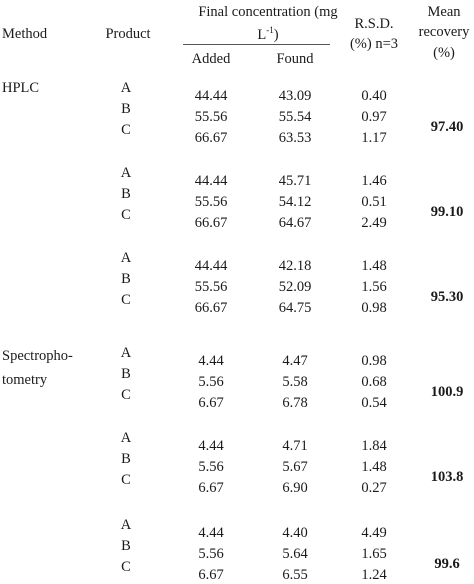 This screenshot has height=584, width=474. I want to click on found-value: 64.67, so click(295, 223).